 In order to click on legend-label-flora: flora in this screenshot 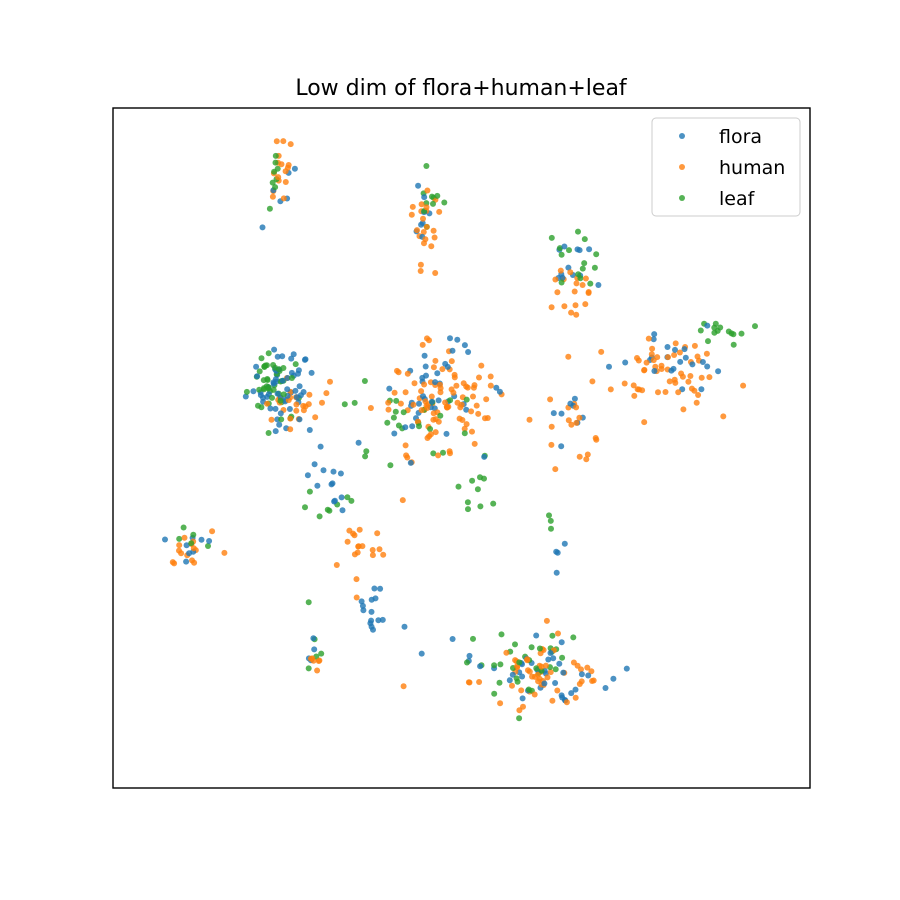, I will do `click(740, 137)`.